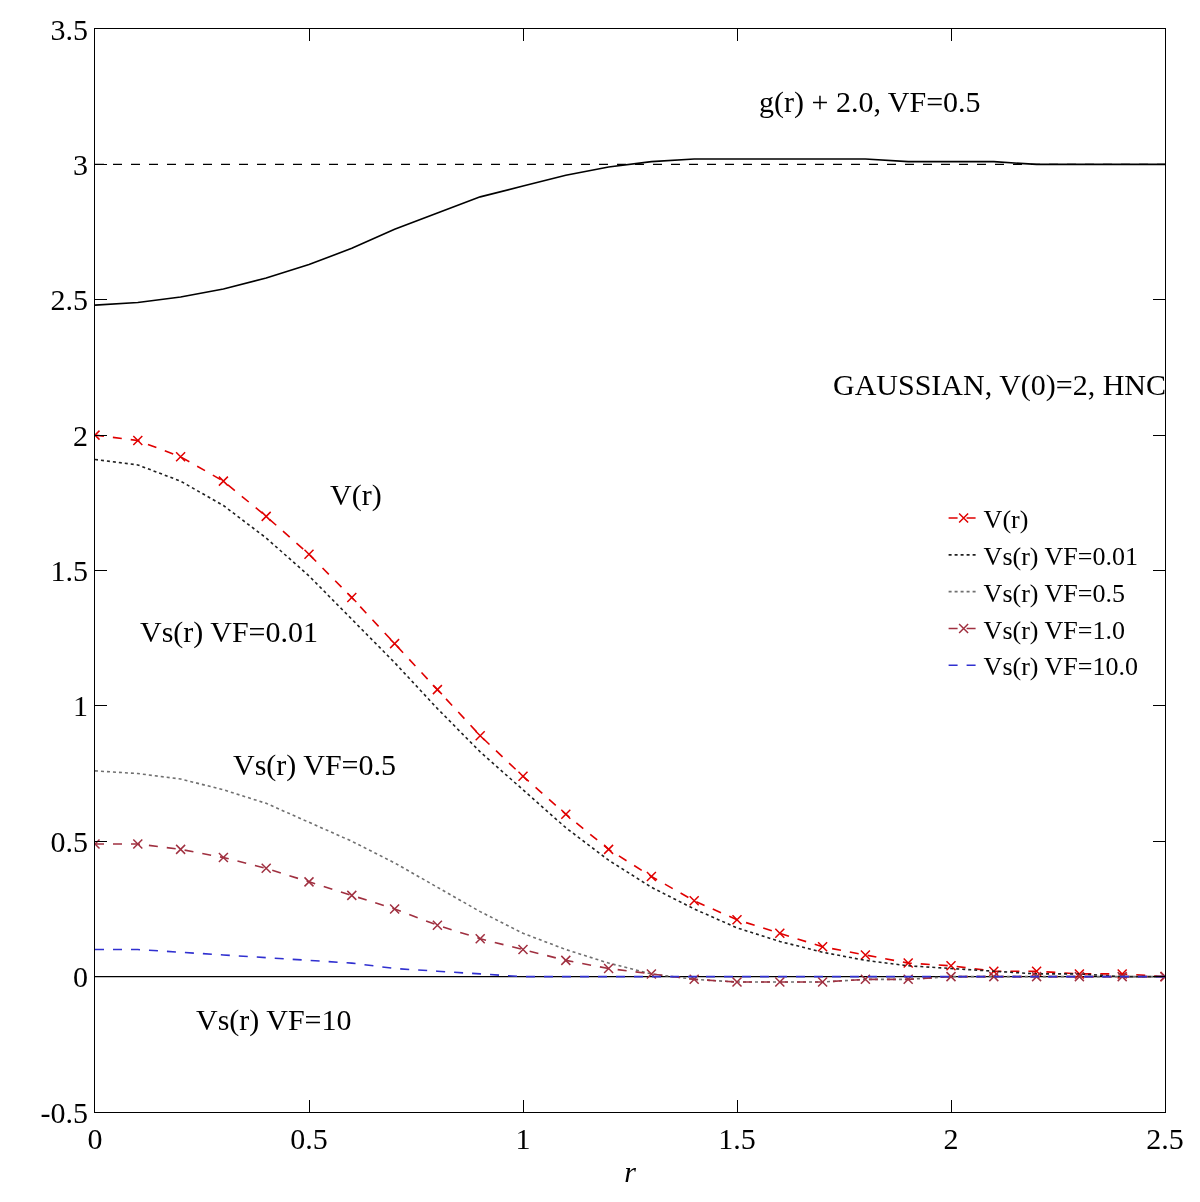 Image resolution: width=1200 pixels, height=1202 pixels. I want to click on y-tick-label: 0.5, so click(69, 841).